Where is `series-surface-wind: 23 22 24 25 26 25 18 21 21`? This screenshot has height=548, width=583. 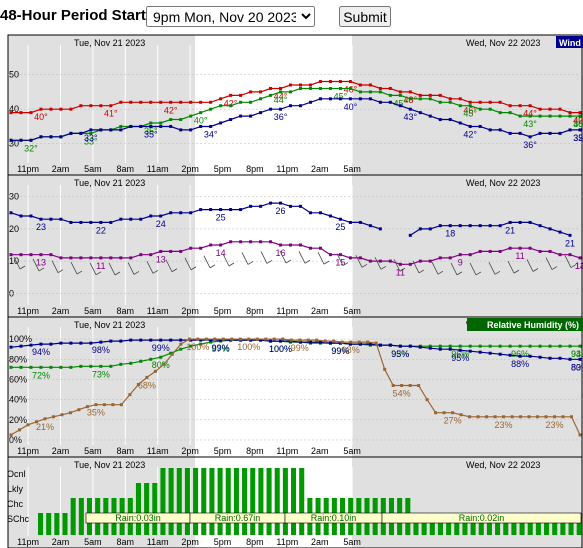 series-surface-wind: 23 22 24 25 26 25 18 21 21 is located at coordinates (292, 224).